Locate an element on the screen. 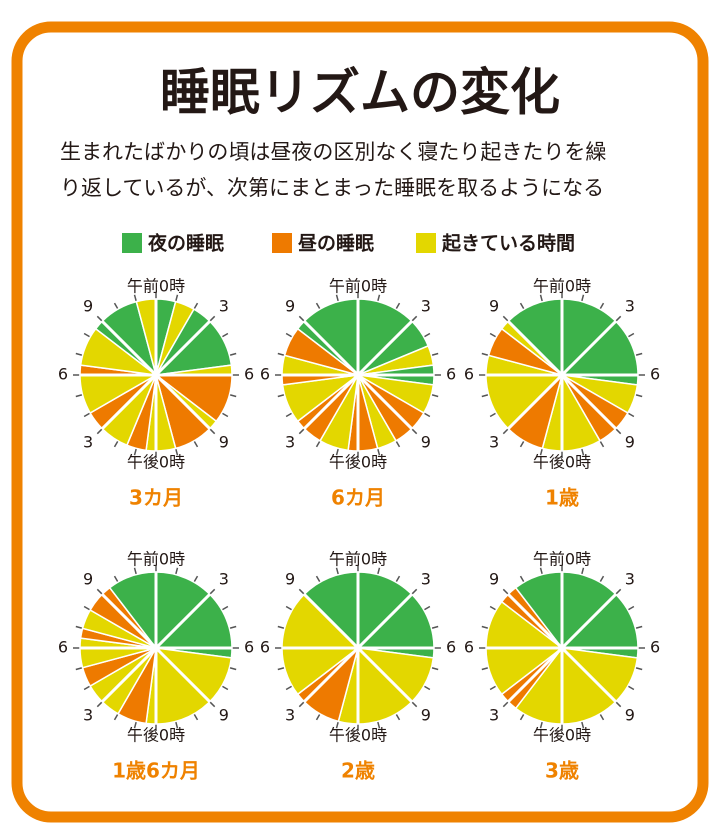  clock-chart: 午前0時 3 6 9 午後0時 3 6 9 3カ月 is located at coordinates (156, 393).